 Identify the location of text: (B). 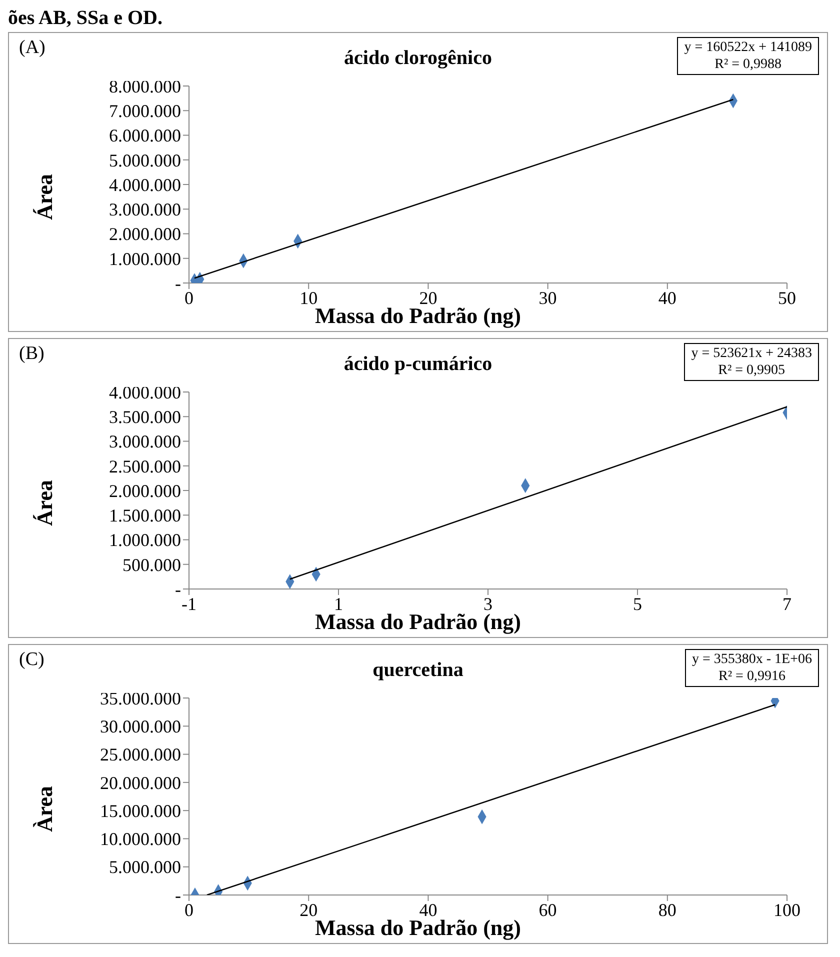
(31, 354).